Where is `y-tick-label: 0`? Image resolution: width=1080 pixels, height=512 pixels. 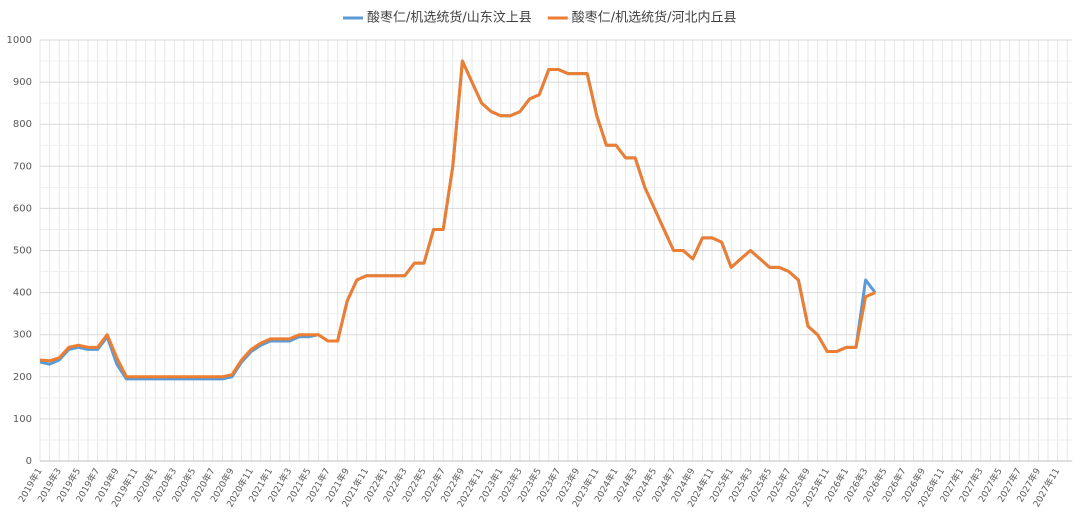 y-tick-label: 0 is located at coordinates (29, 461).